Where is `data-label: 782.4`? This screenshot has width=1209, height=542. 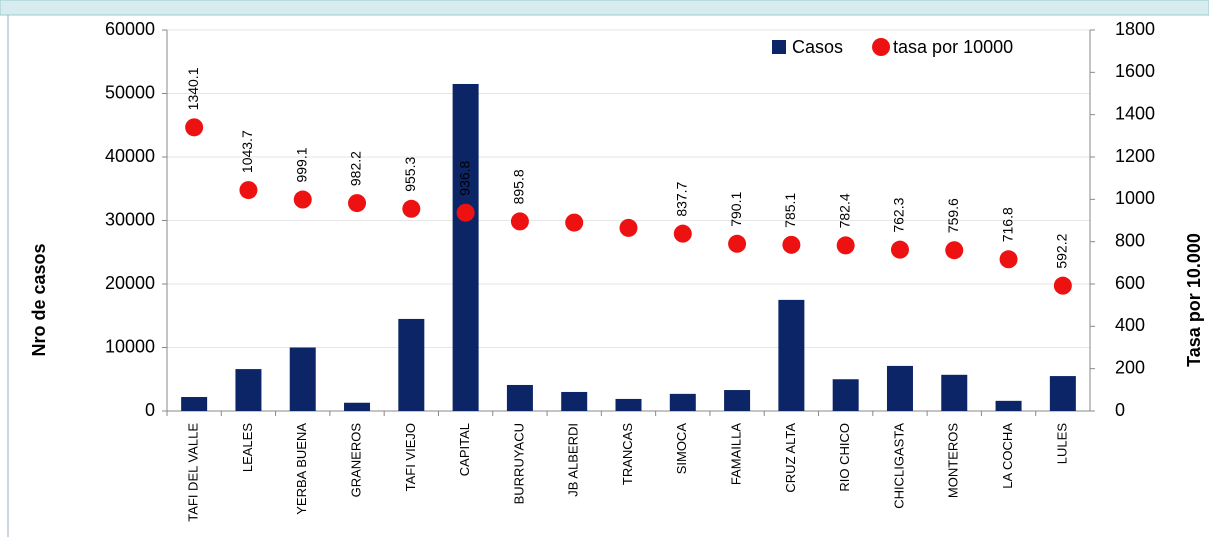 data-label: 782.4 is located at coordinates (844, 210).